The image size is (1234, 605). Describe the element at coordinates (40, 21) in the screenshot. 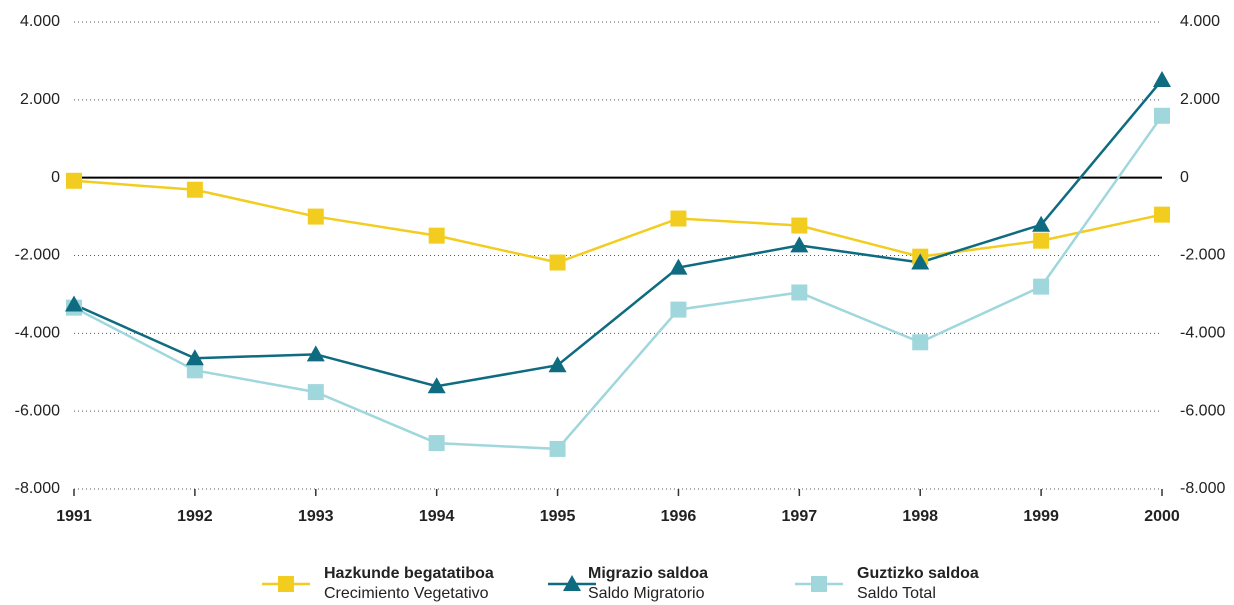

I see `y-tick-label: 4.000` at that location.